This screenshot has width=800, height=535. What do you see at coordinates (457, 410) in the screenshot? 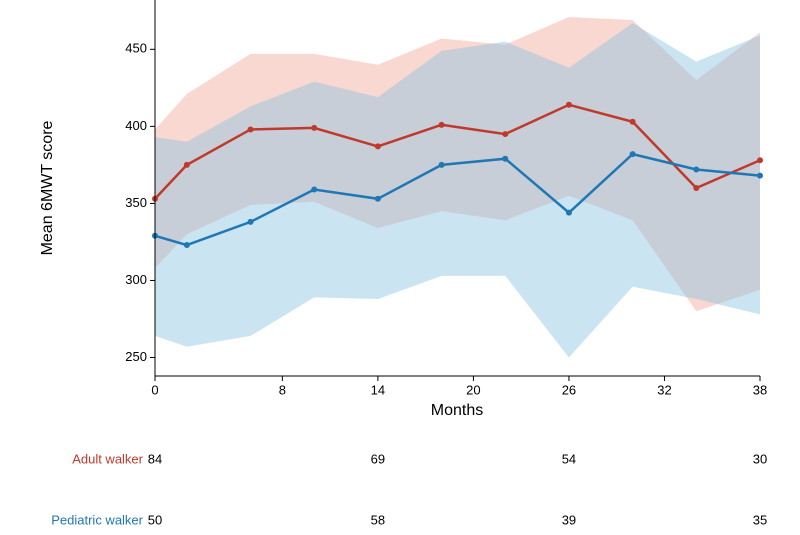
I see `x-axis-label: Months` at bounding box center [457, 410].